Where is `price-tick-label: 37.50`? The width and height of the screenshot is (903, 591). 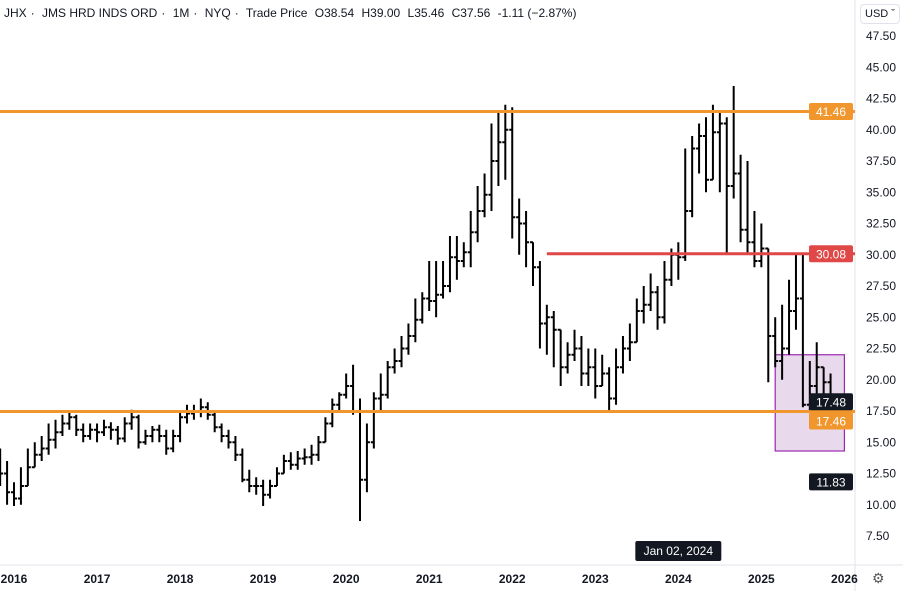
price-tick-label: 37.50 is located at coordinates (881, 161).